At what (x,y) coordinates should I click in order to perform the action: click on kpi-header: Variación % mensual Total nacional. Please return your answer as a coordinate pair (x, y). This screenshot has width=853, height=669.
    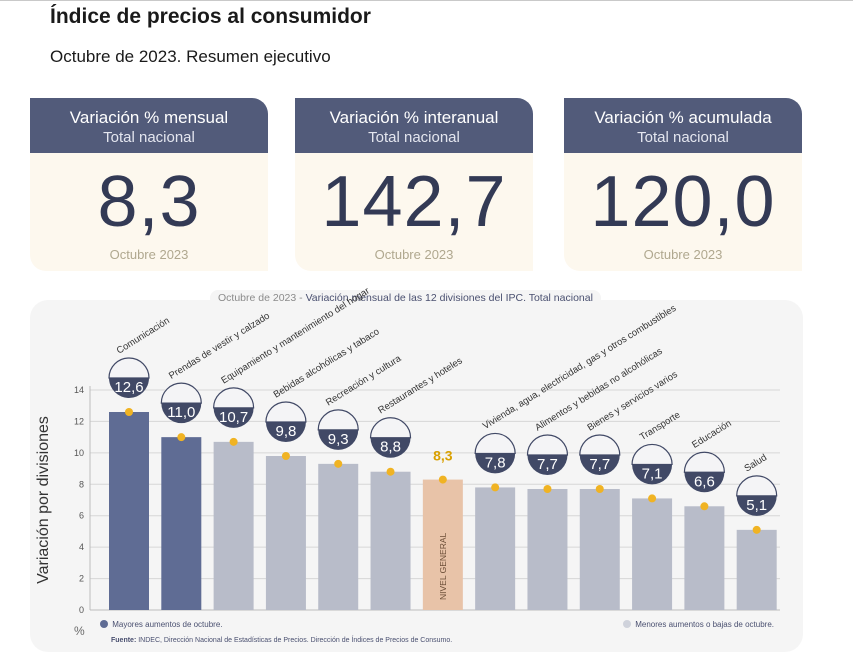
    Looking at the image, I should click on (149, 125).